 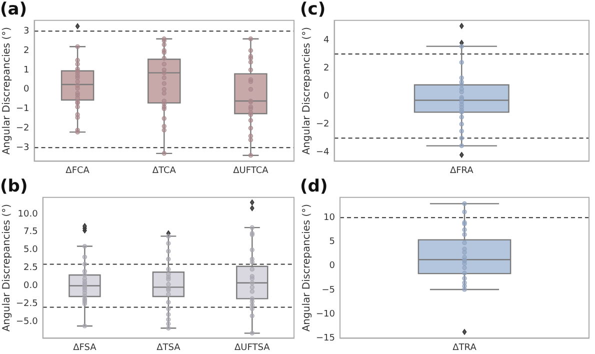 I want to click on x-tick-label: ΔTSA, so click(x=169, y=347).